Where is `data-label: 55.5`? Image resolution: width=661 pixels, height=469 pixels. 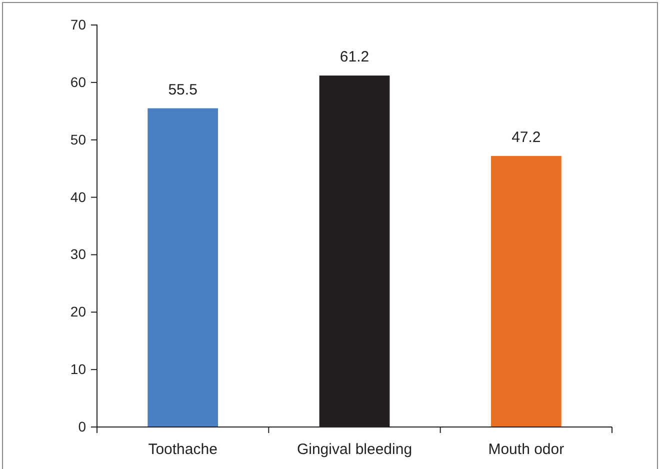
data-label: 55.5 is located at coordinates (183, 89).